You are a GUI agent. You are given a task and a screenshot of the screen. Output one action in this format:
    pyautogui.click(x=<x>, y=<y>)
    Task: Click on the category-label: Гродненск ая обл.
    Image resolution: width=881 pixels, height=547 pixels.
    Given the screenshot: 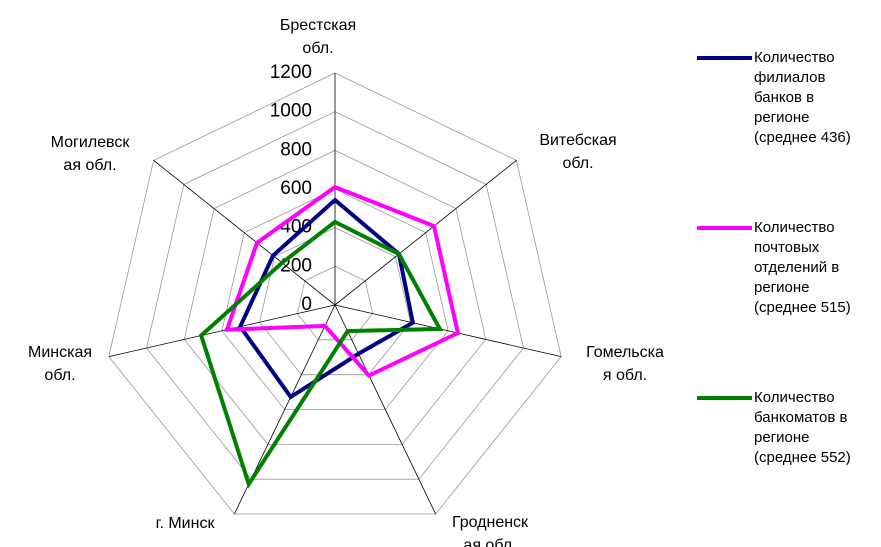 What is the action you would take?
    pyautogui.click(x=490, y=530)
    